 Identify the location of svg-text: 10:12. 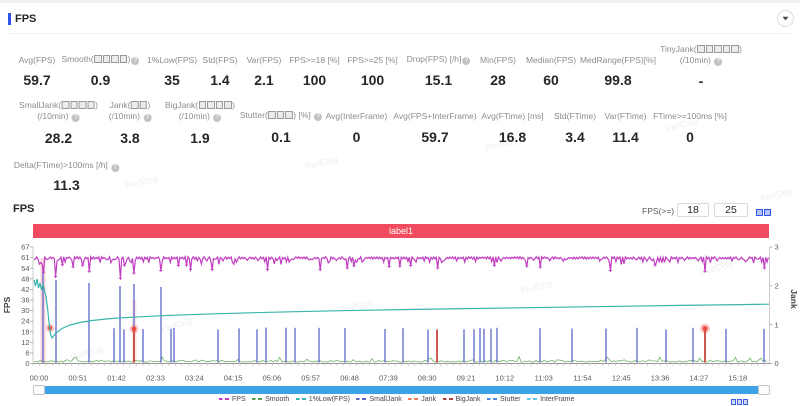
(504, 378).